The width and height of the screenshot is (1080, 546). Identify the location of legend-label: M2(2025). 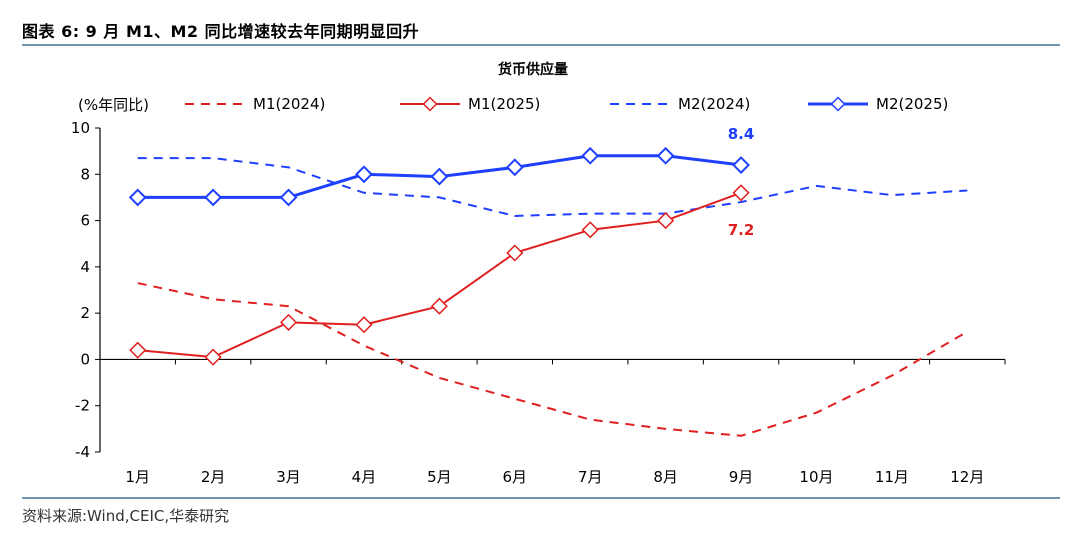
(912, 104).